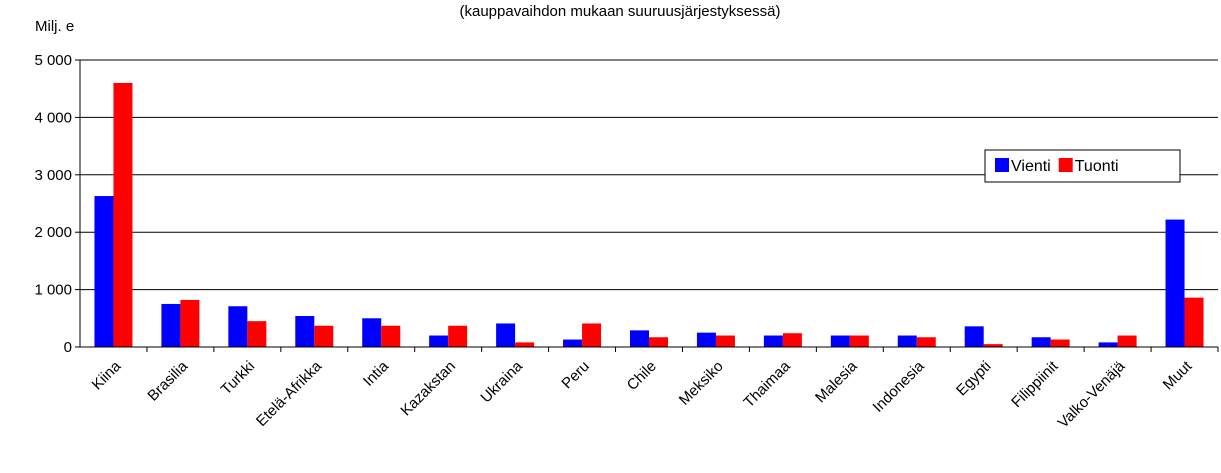 The height and width of the screenshot is (473, 1221). Describe the element at coordinates (899, 386) in the screenshot. I see `x-tick-label: Indonesia` at that location.